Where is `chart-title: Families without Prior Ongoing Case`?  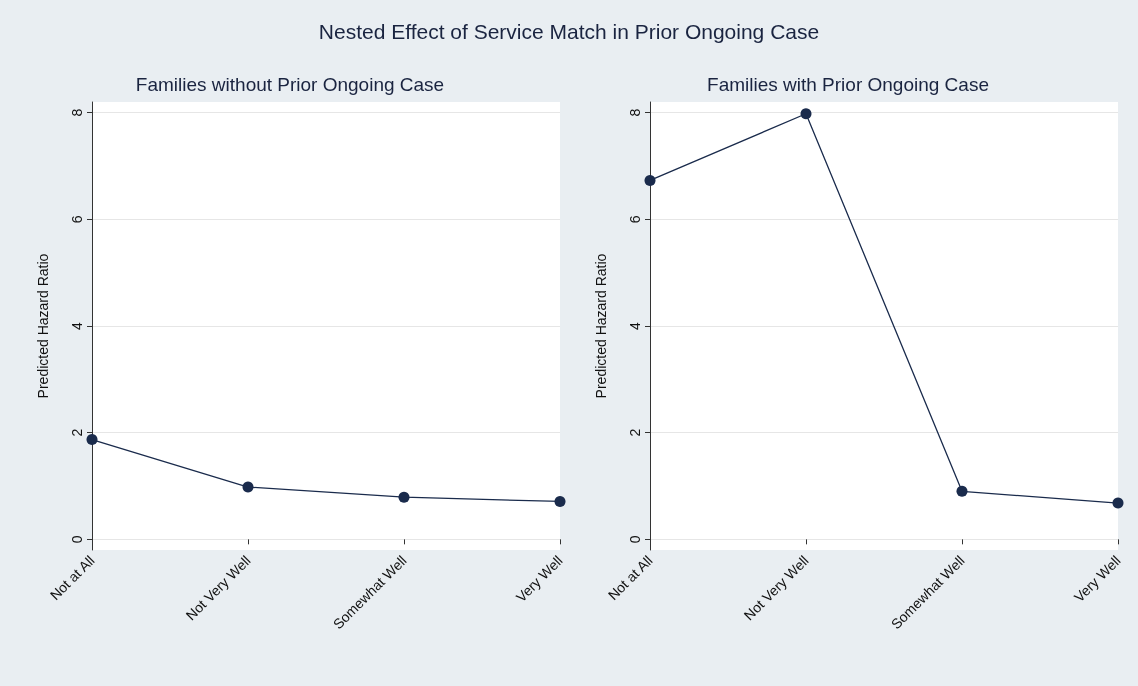 chart-title: Families without Prior Ongoing Case is located at coordinates (290, 84).